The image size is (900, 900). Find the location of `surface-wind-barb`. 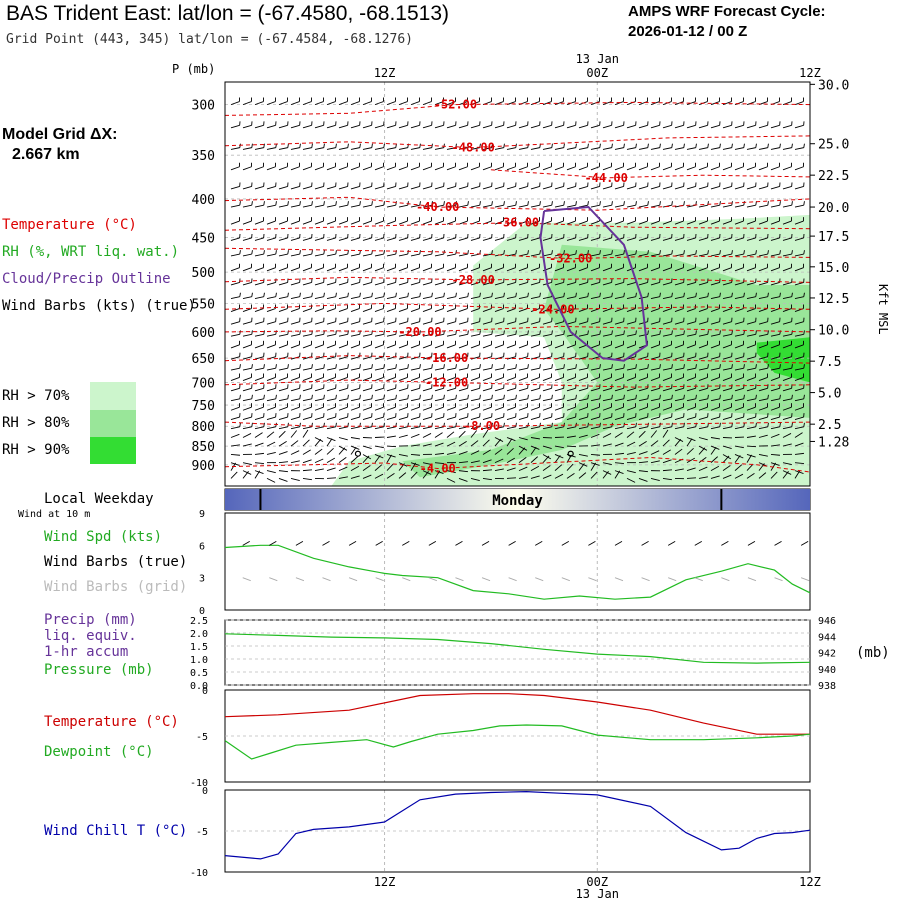

surface-wind-barb is located at coordinates (539, 543).